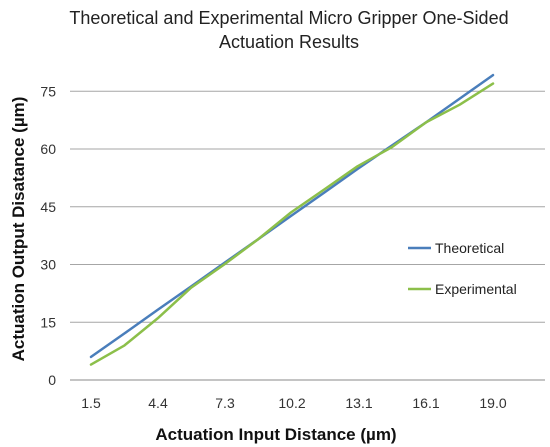 The width and height of the screenshot is (550, 447). Describe the element at coordinates (48, 265) in the screenshot. I see `y-tick-label: 30` at that location.